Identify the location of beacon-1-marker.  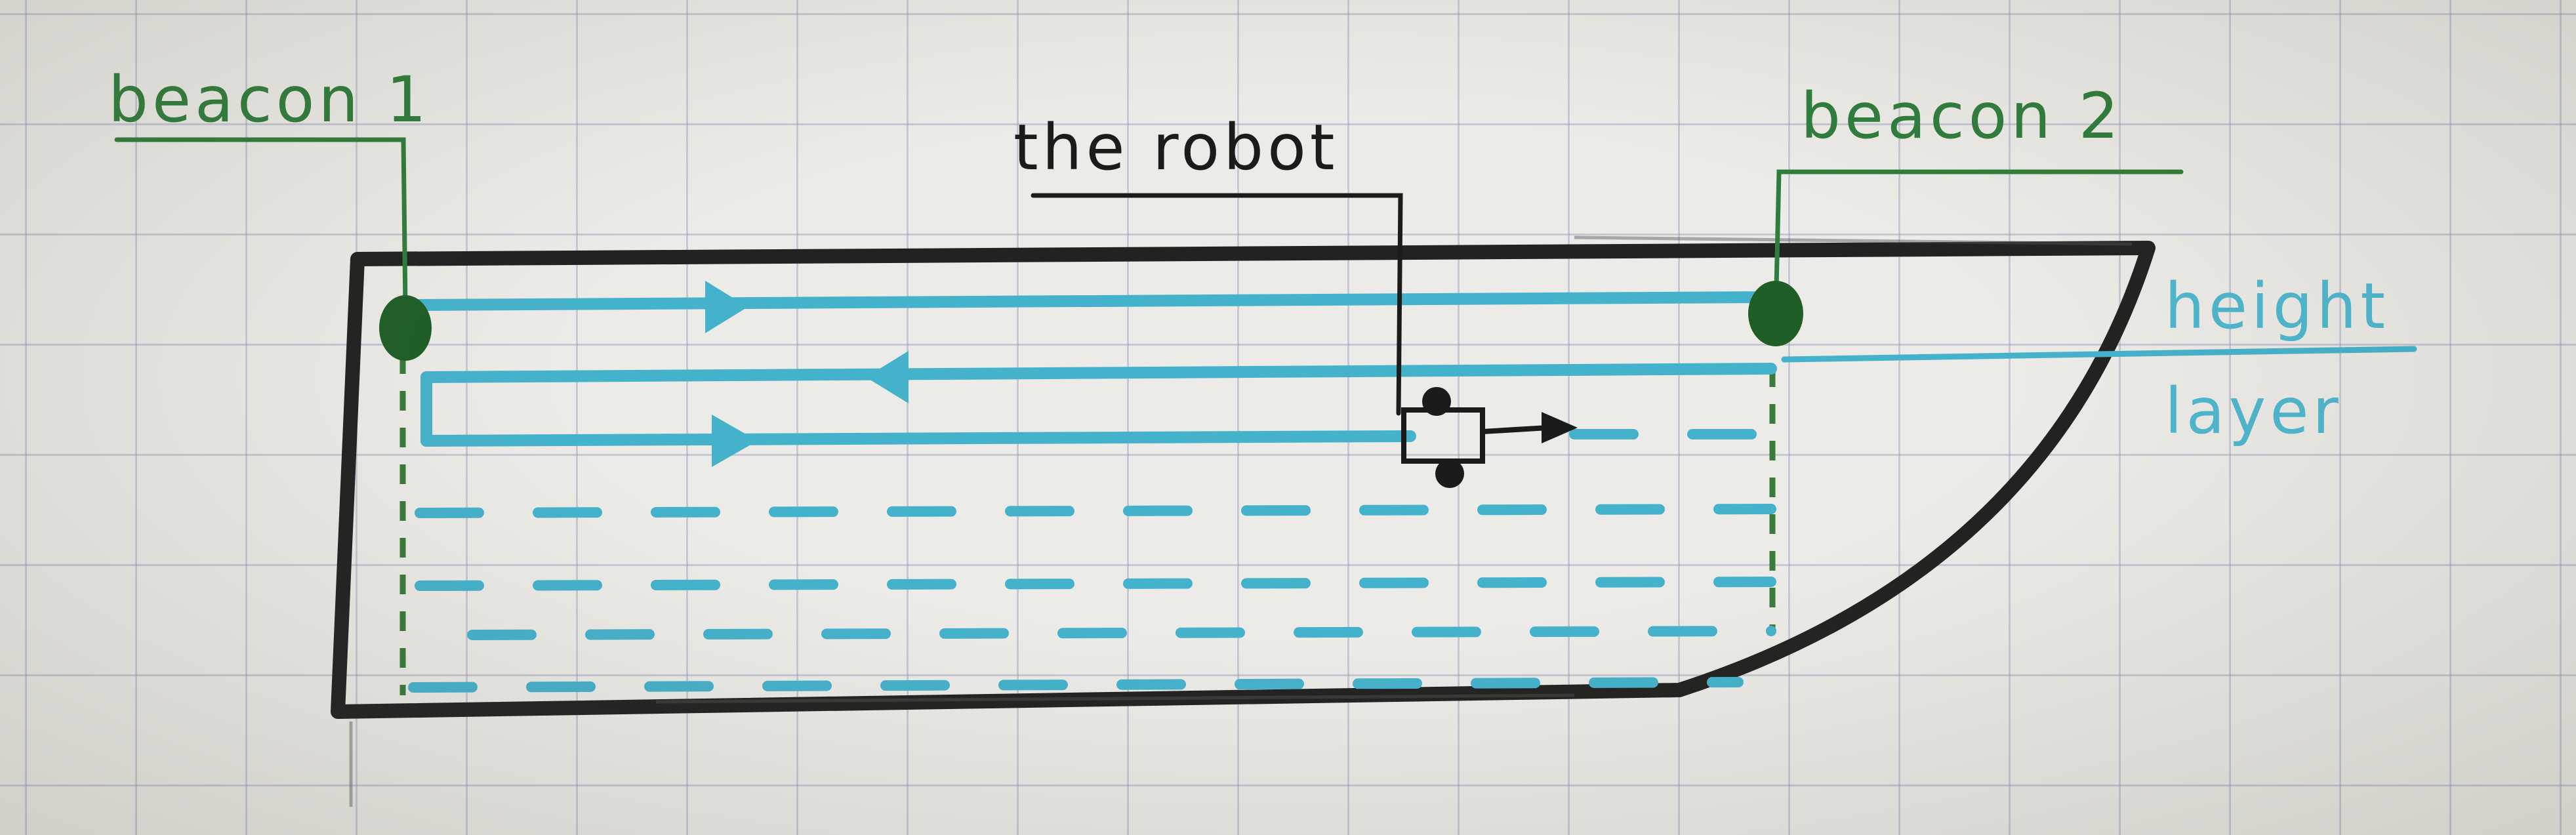
(405, 328).